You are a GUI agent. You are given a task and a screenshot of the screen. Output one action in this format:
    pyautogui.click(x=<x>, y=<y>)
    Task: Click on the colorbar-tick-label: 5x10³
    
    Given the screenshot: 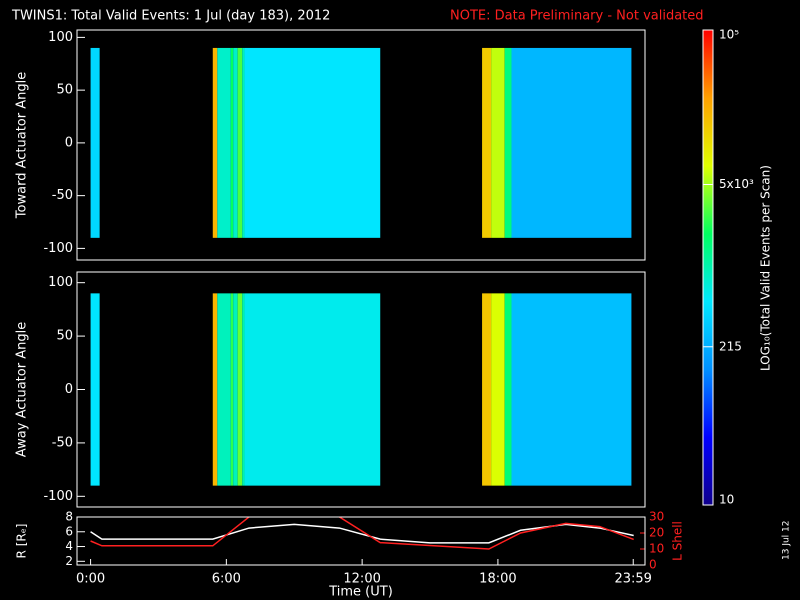 What is the action you would take?
    pyautogui.click(x=736, y=184)
    